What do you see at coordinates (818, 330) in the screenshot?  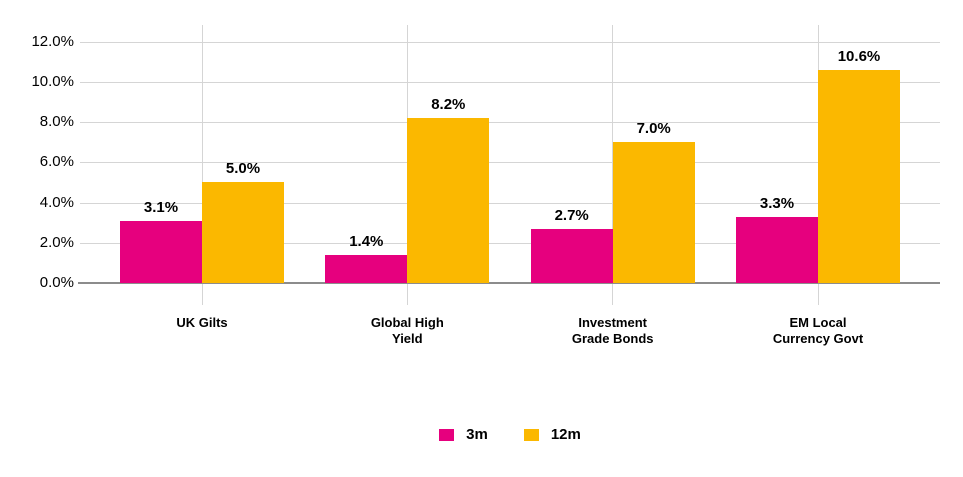 I see `x-axis-category-label: EM Local Currency Govt` at bounding box center [818, 330].